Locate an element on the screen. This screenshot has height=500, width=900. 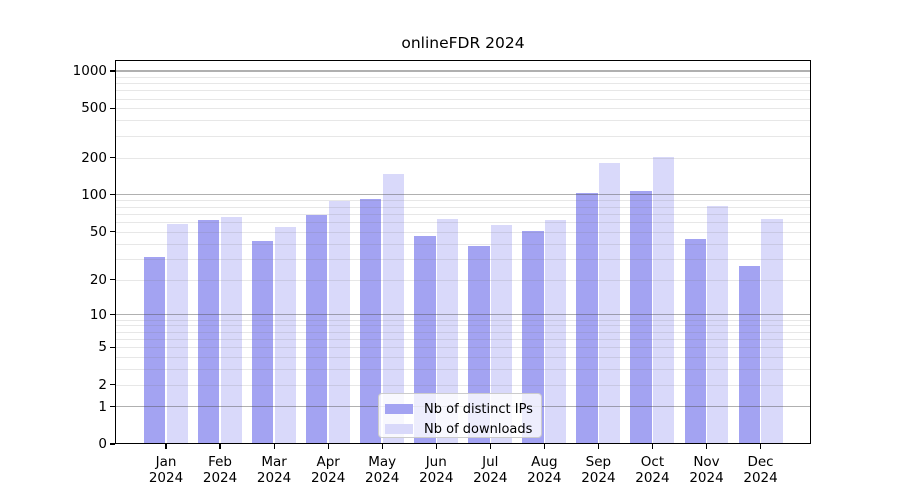
legend-item-distinct-ips: Nb of distinct IPs is located at coordinates (463, 409).